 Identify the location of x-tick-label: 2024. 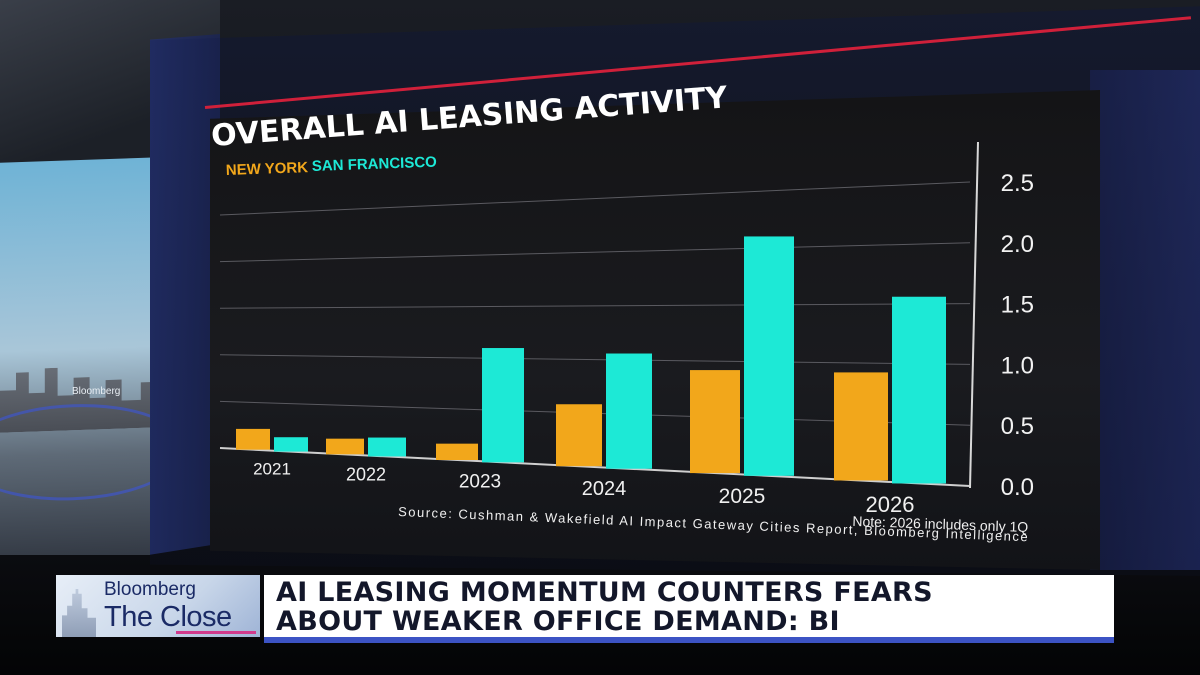
(604, 489).